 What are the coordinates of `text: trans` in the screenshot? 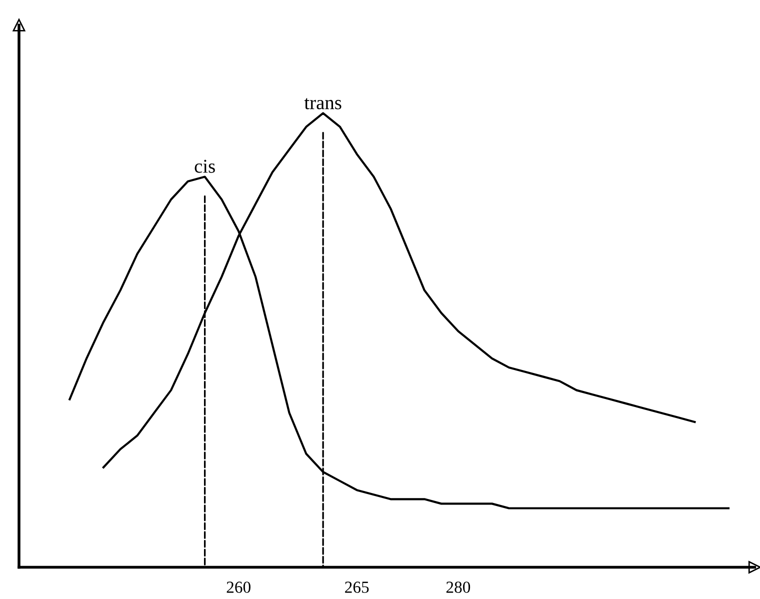 It's located at (323, 104).